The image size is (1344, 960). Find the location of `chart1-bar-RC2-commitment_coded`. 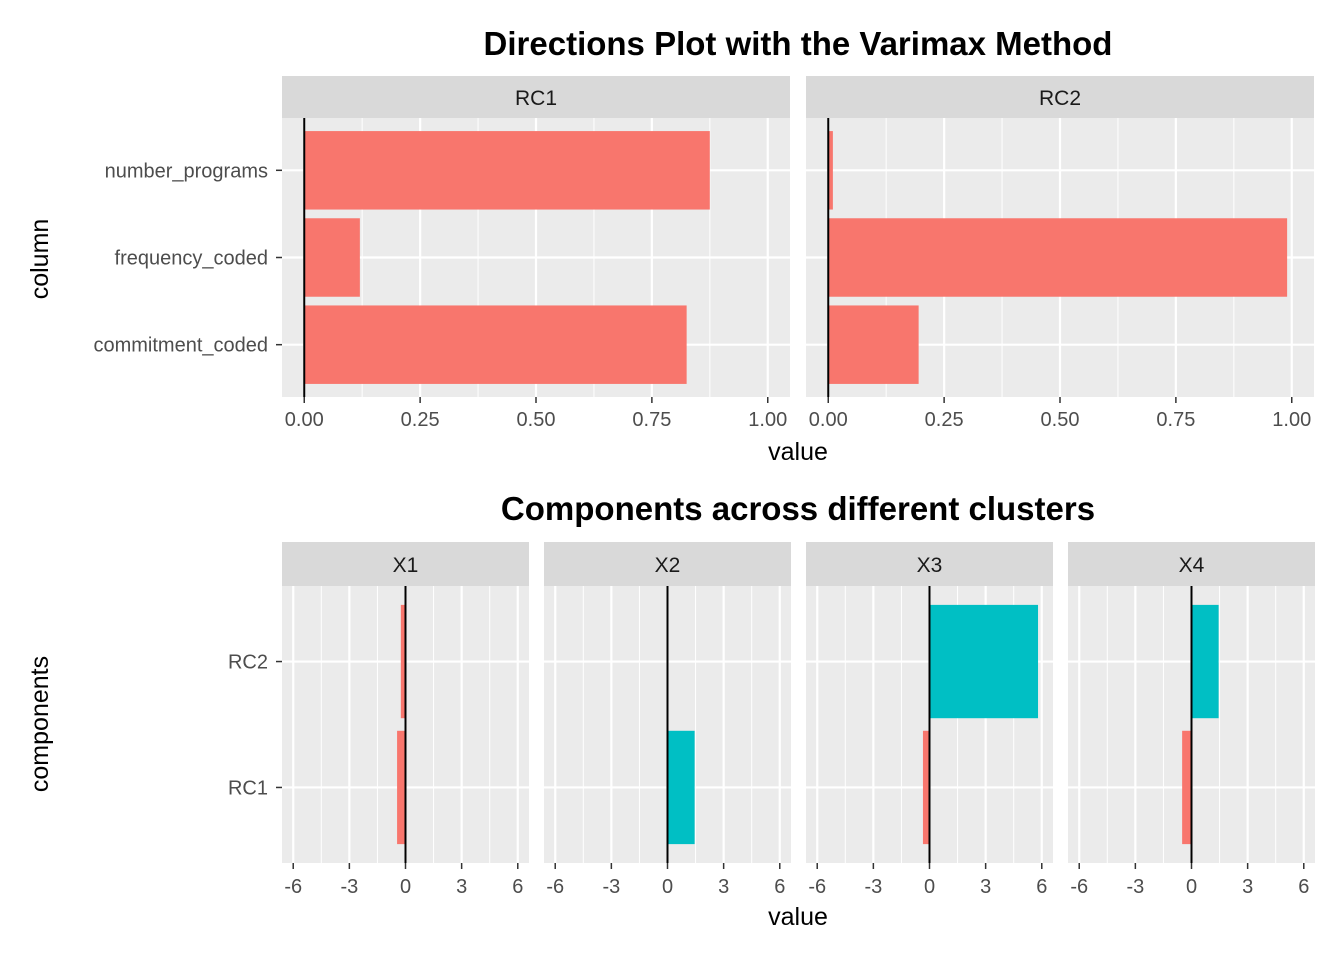

chart1-bar-RC2-commitment_coded is located at coordinates (873, 344).